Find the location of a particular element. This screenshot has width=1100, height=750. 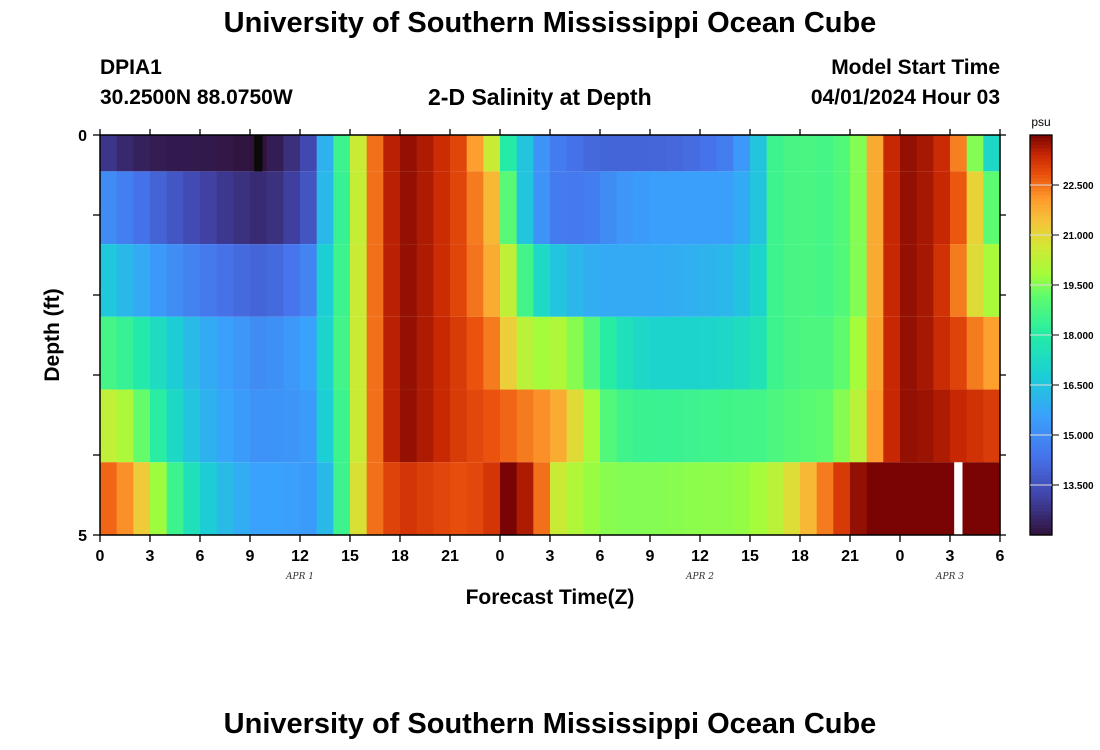

y-tick-label: 0 is located at coordinates (82, 136).